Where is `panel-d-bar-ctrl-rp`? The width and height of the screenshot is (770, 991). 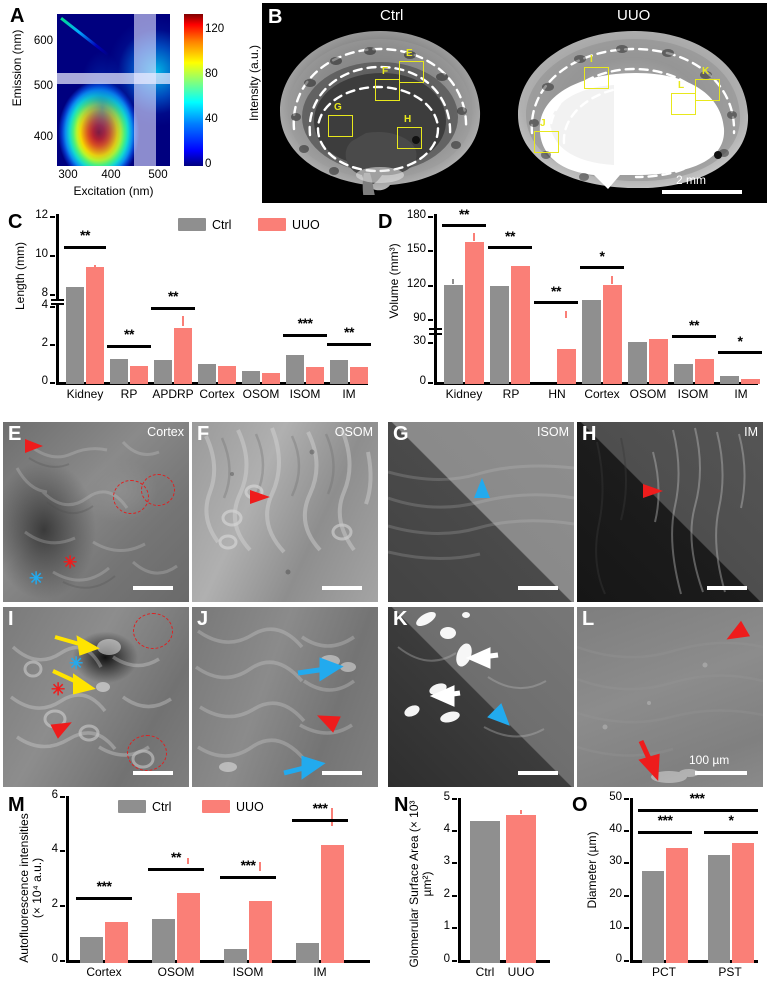 panel-d-bar-ctrl-rp is located at coordinates (499, 335).